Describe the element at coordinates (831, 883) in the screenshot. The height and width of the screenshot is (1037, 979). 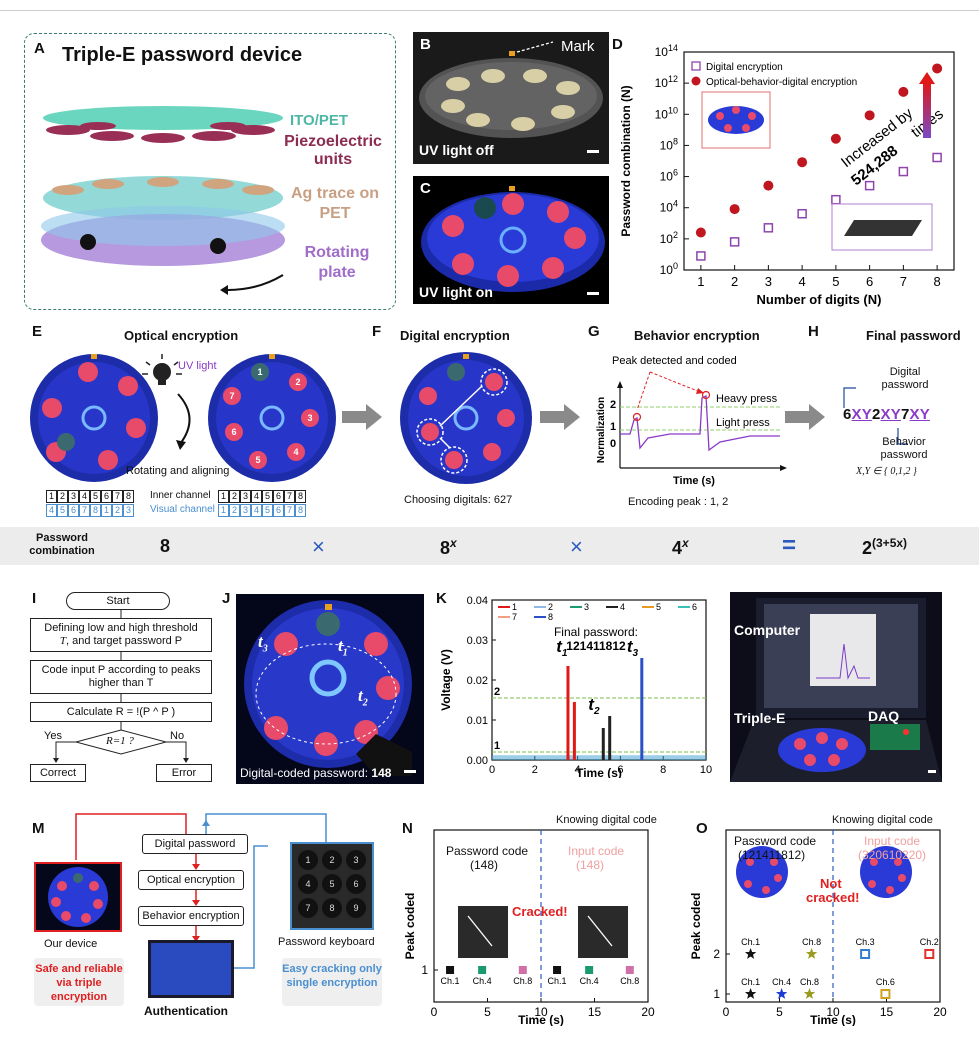
I see `o-status-1: Not` at that location.